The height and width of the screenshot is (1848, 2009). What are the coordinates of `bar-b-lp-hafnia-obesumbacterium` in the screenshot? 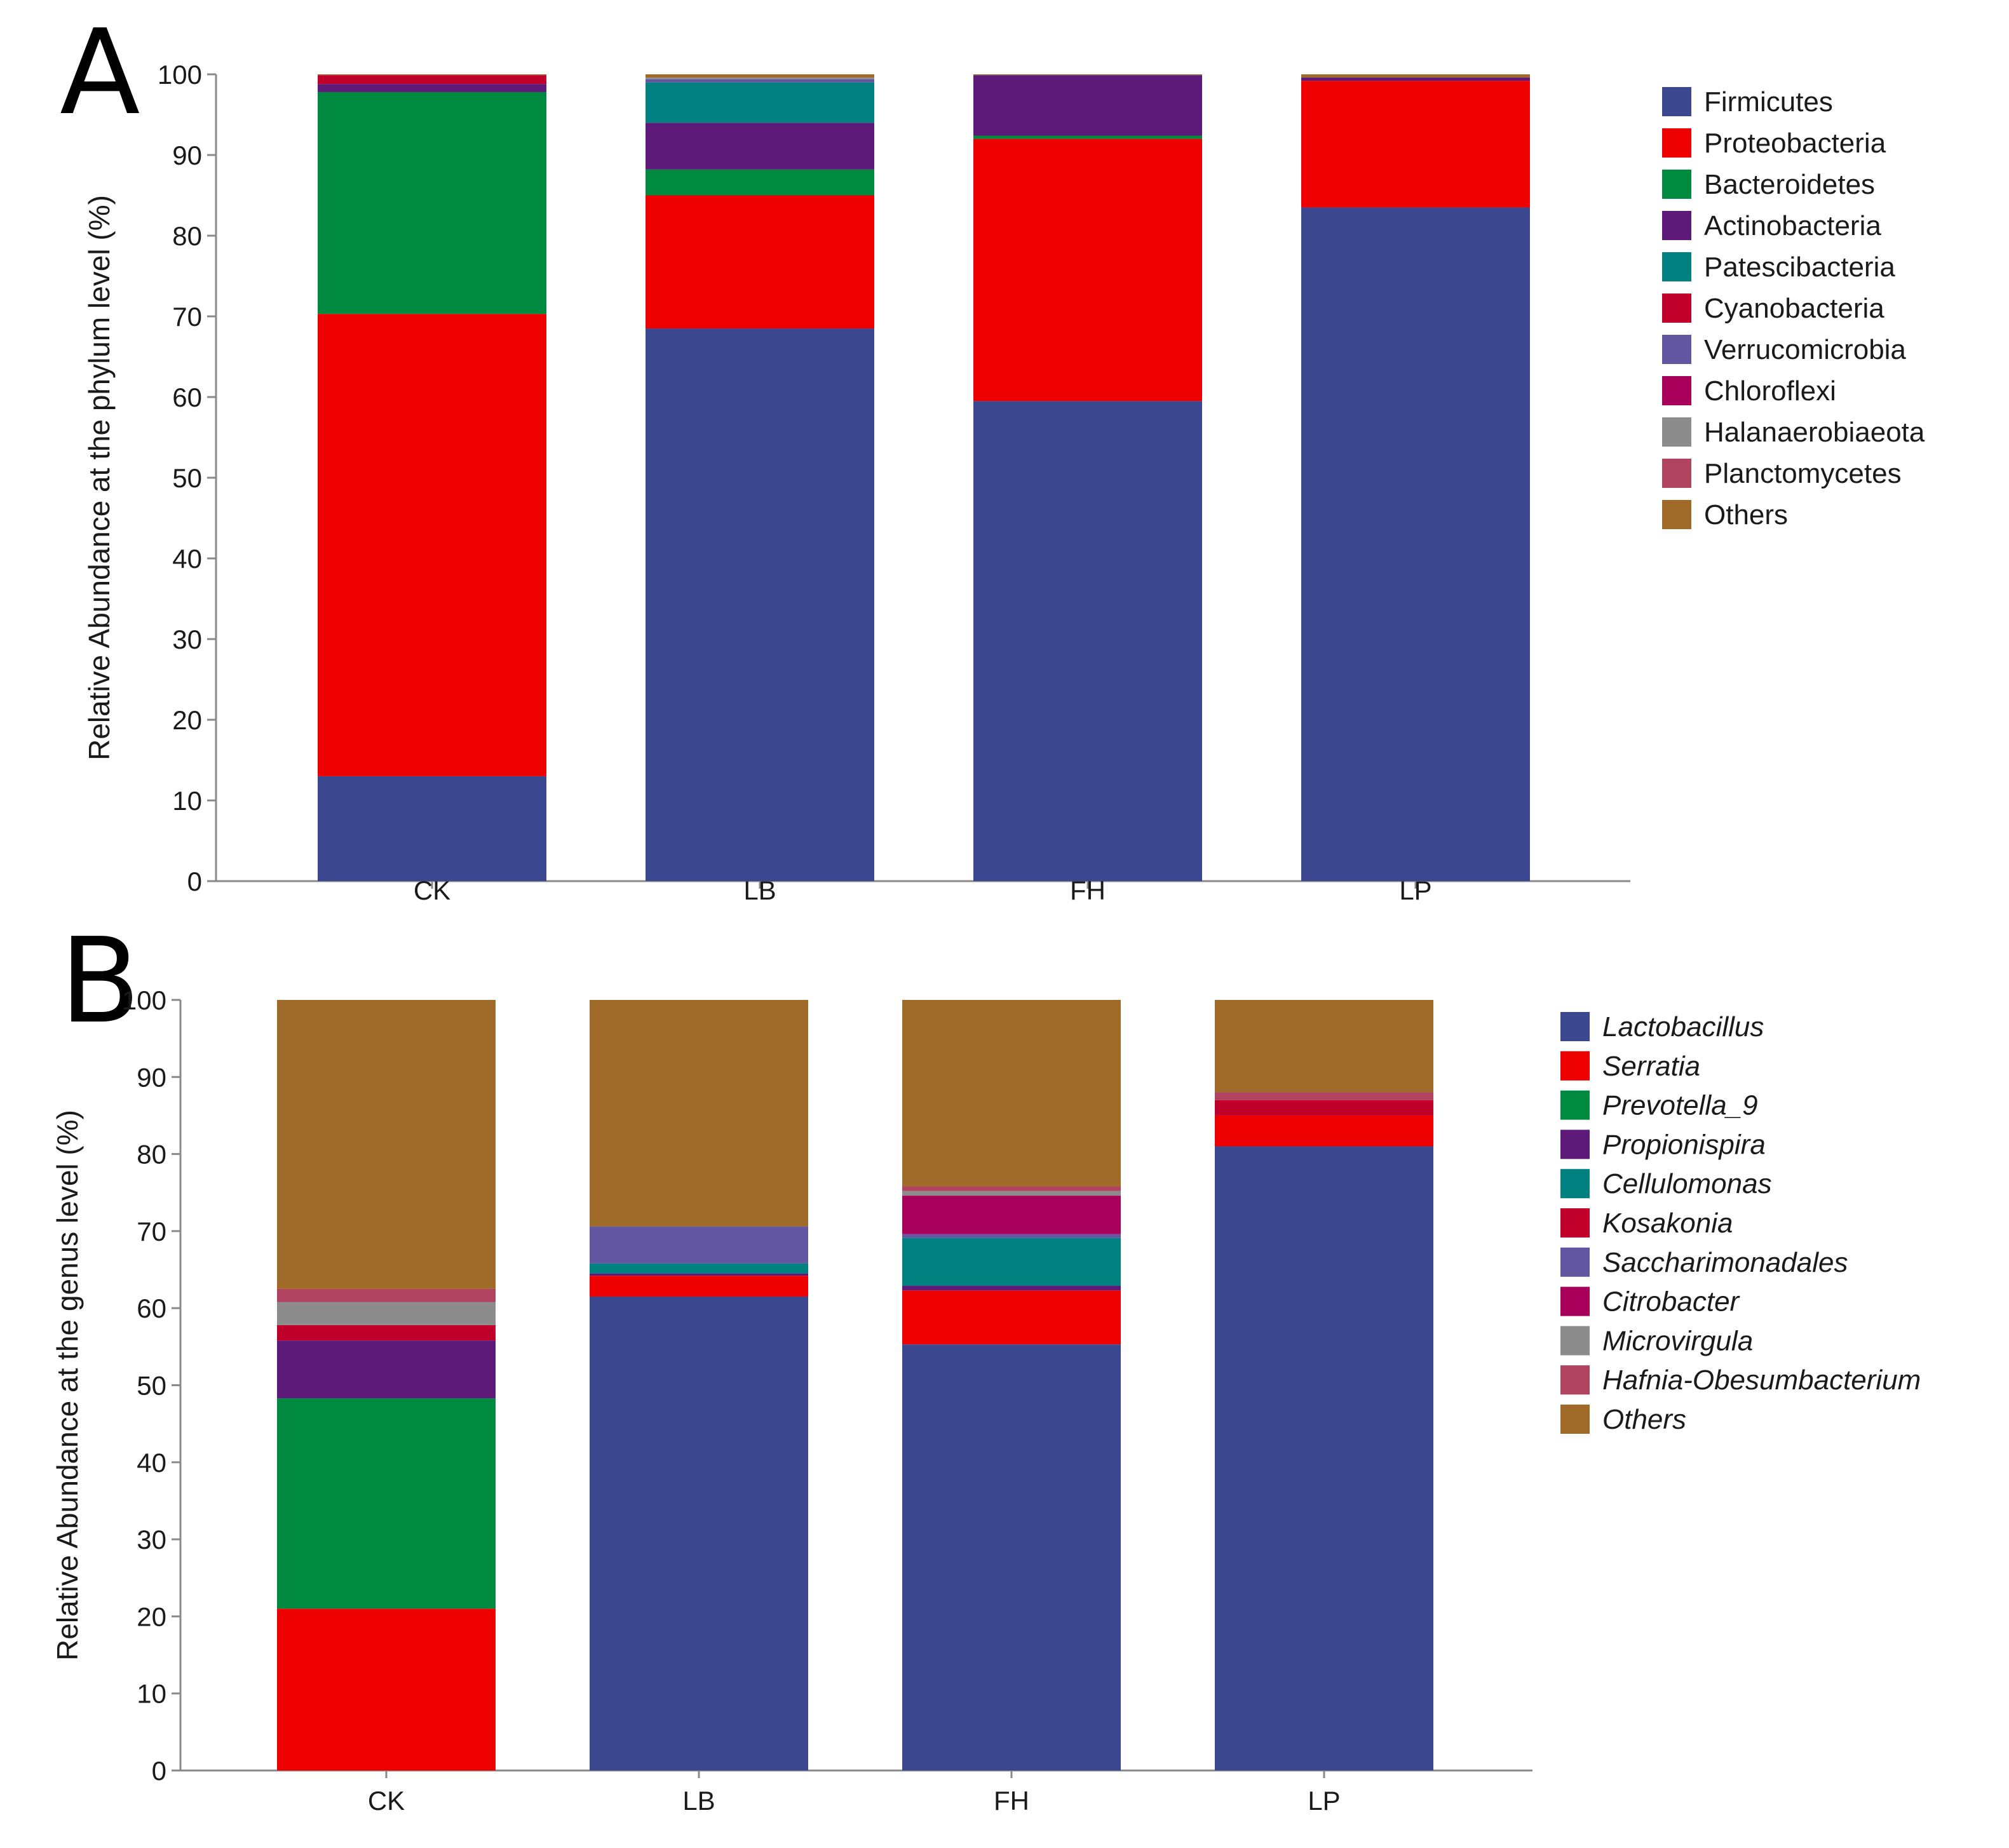 It's located at (1324, 1096).